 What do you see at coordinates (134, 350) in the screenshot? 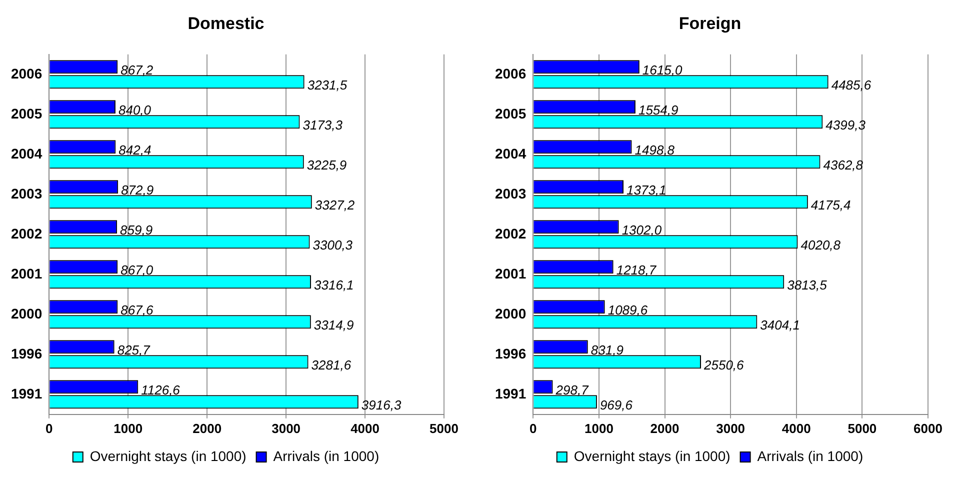
I see `data-label: 825,7` at bounding box center [134, 350].